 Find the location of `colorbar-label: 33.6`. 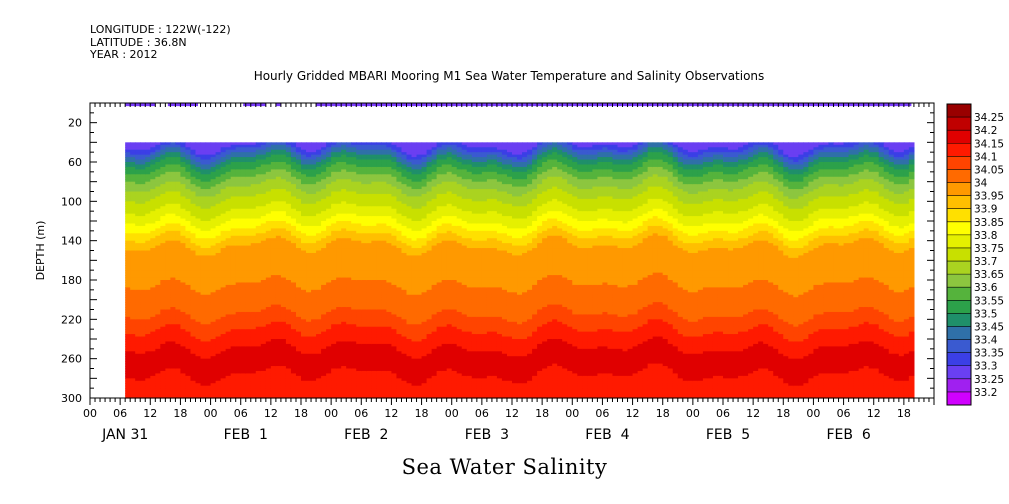

colorbar-label: 33.6 is located at coordinates (986, 288).